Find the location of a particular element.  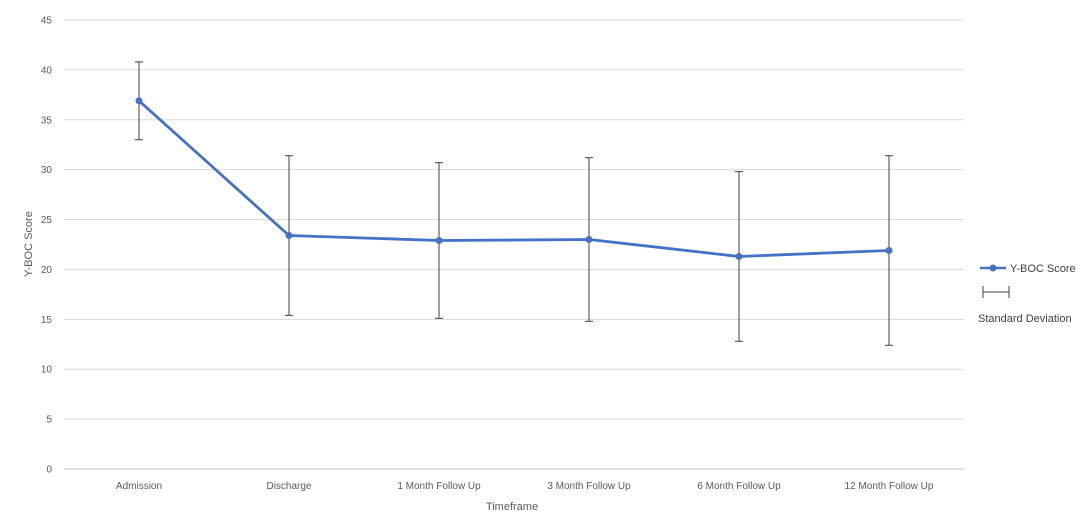

y-tick-label: 0 is located at coordinates (49, 470).